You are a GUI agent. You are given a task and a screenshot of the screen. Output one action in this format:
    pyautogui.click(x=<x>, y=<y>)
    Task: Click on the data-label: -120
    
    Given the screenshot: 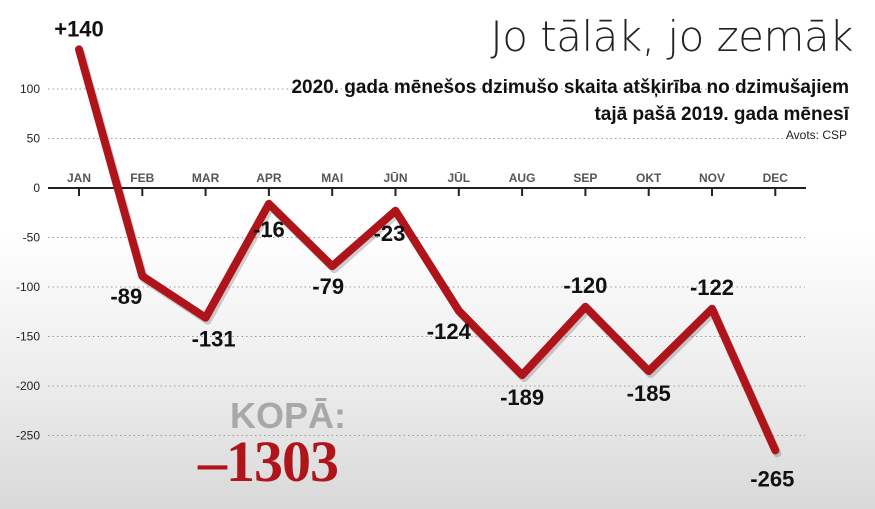 What is the action you would take?
    pyautogui.click(x=585, y=285)
    